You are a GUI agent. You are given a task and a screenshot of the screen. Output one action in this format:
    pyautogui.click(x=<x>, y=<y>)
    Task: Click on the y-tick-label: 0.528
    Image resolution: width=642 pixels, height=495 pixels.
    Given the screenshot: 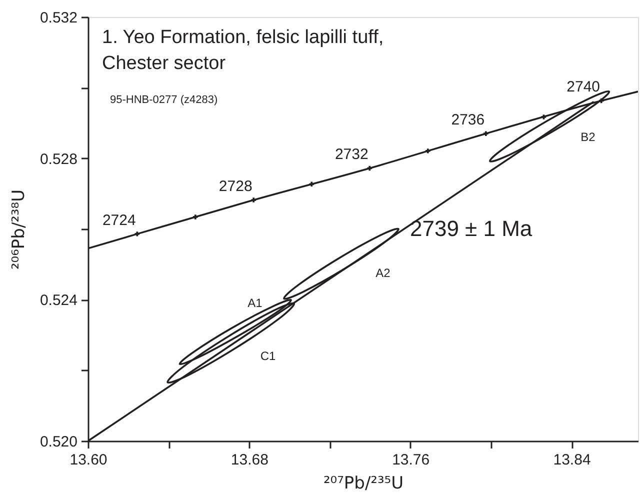 What is the action you would take?
    pyautogui.click(x=59, y=159)
    